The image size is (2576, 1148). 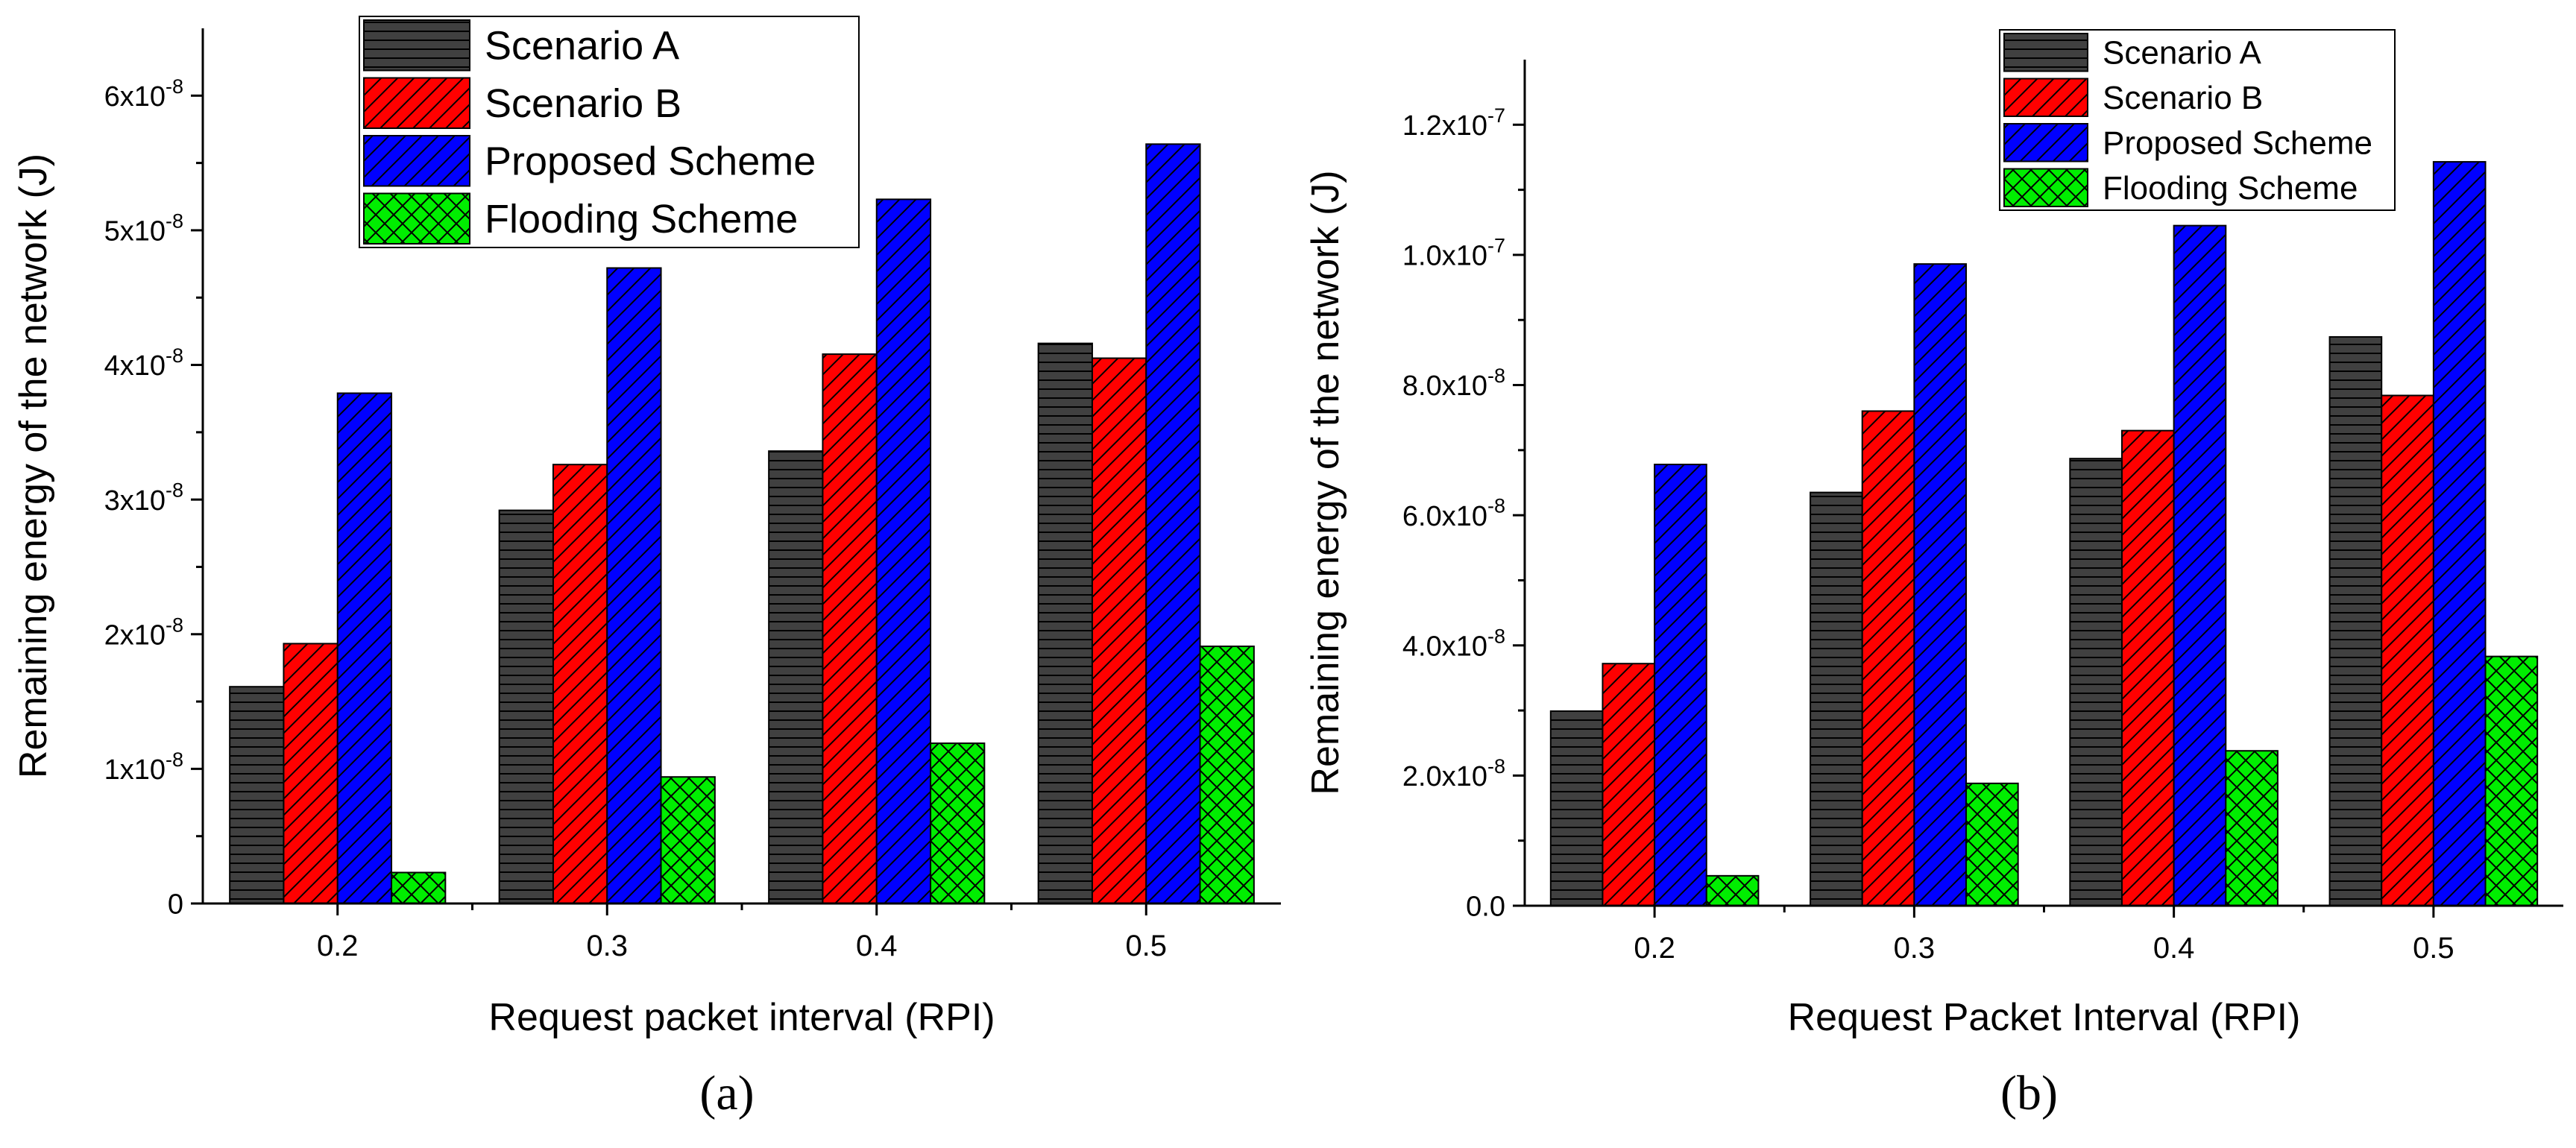 I want to click on bar-scenario-b-0.5, so click(x=1119, y=631).